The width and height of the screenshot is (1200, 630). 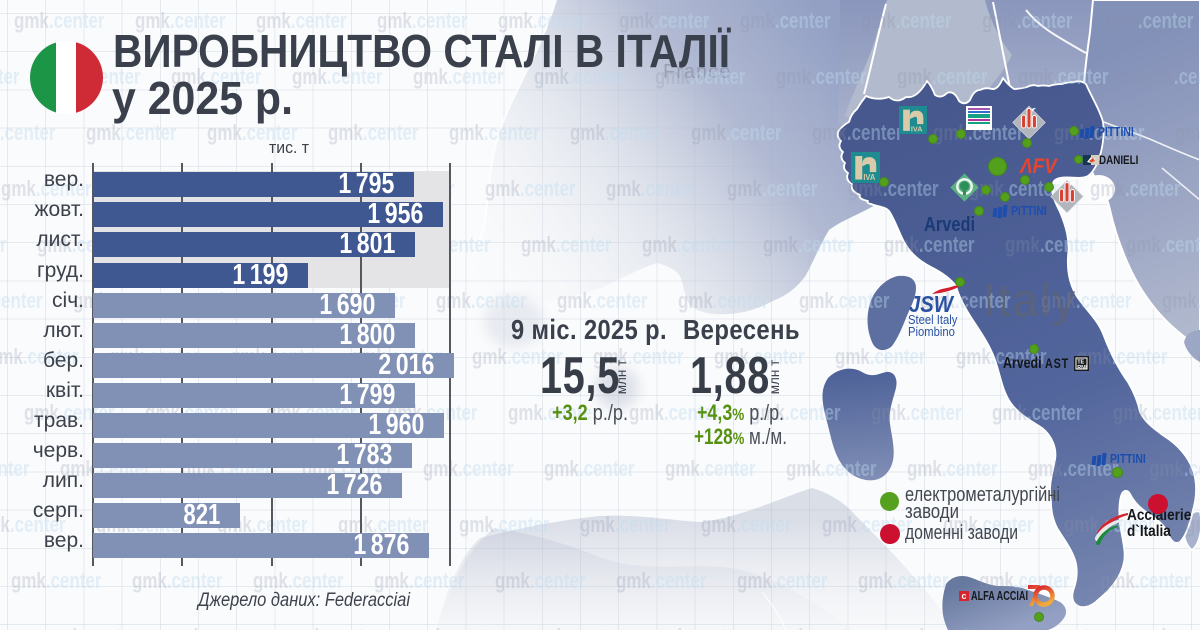 What do you see at coordinates (1030, 300) in the screenshot?
I see `svg-text: Italy` at bounding box center [1030, 300].